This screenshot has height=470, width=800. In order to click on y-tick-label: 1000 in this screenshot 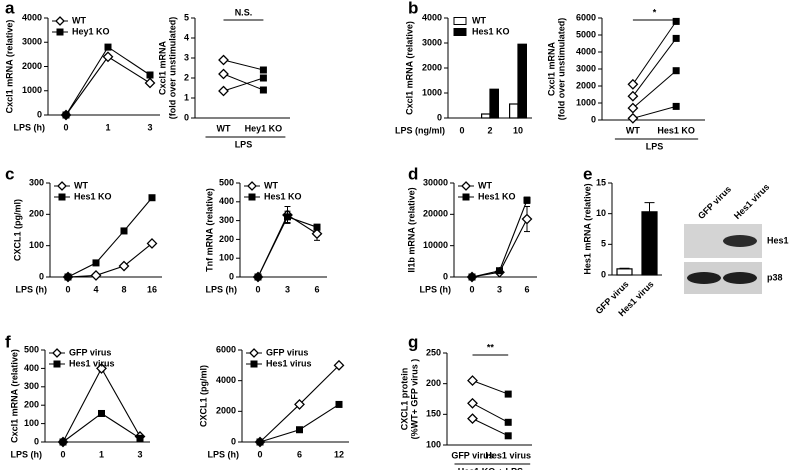, I will do `click(32, 90)`.